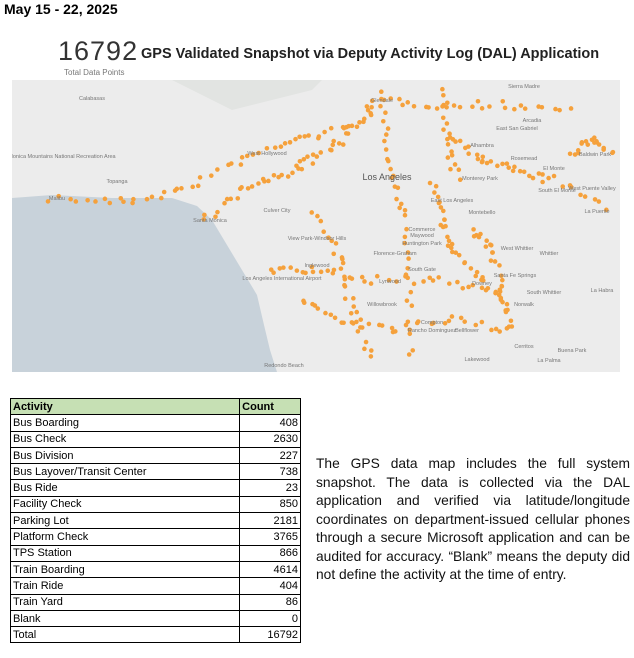  Describe the element at coordinates (125, 439) in the screenshot. I see `activity-cell: Bus Check` at that location.